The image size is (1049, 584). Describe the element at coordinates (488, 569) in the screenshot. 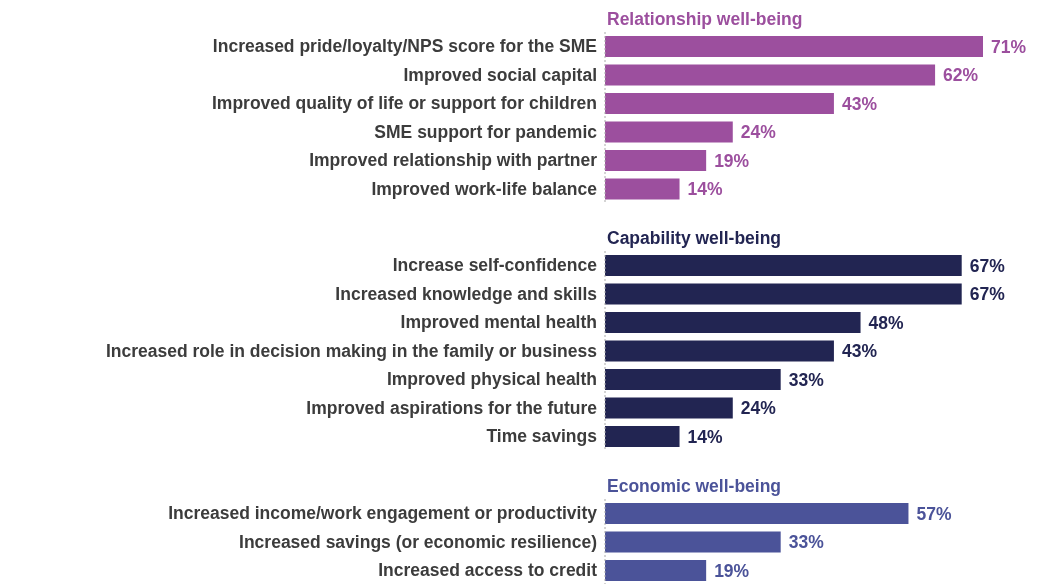

I see `y-tick-label: Increased access to credit` at that location.